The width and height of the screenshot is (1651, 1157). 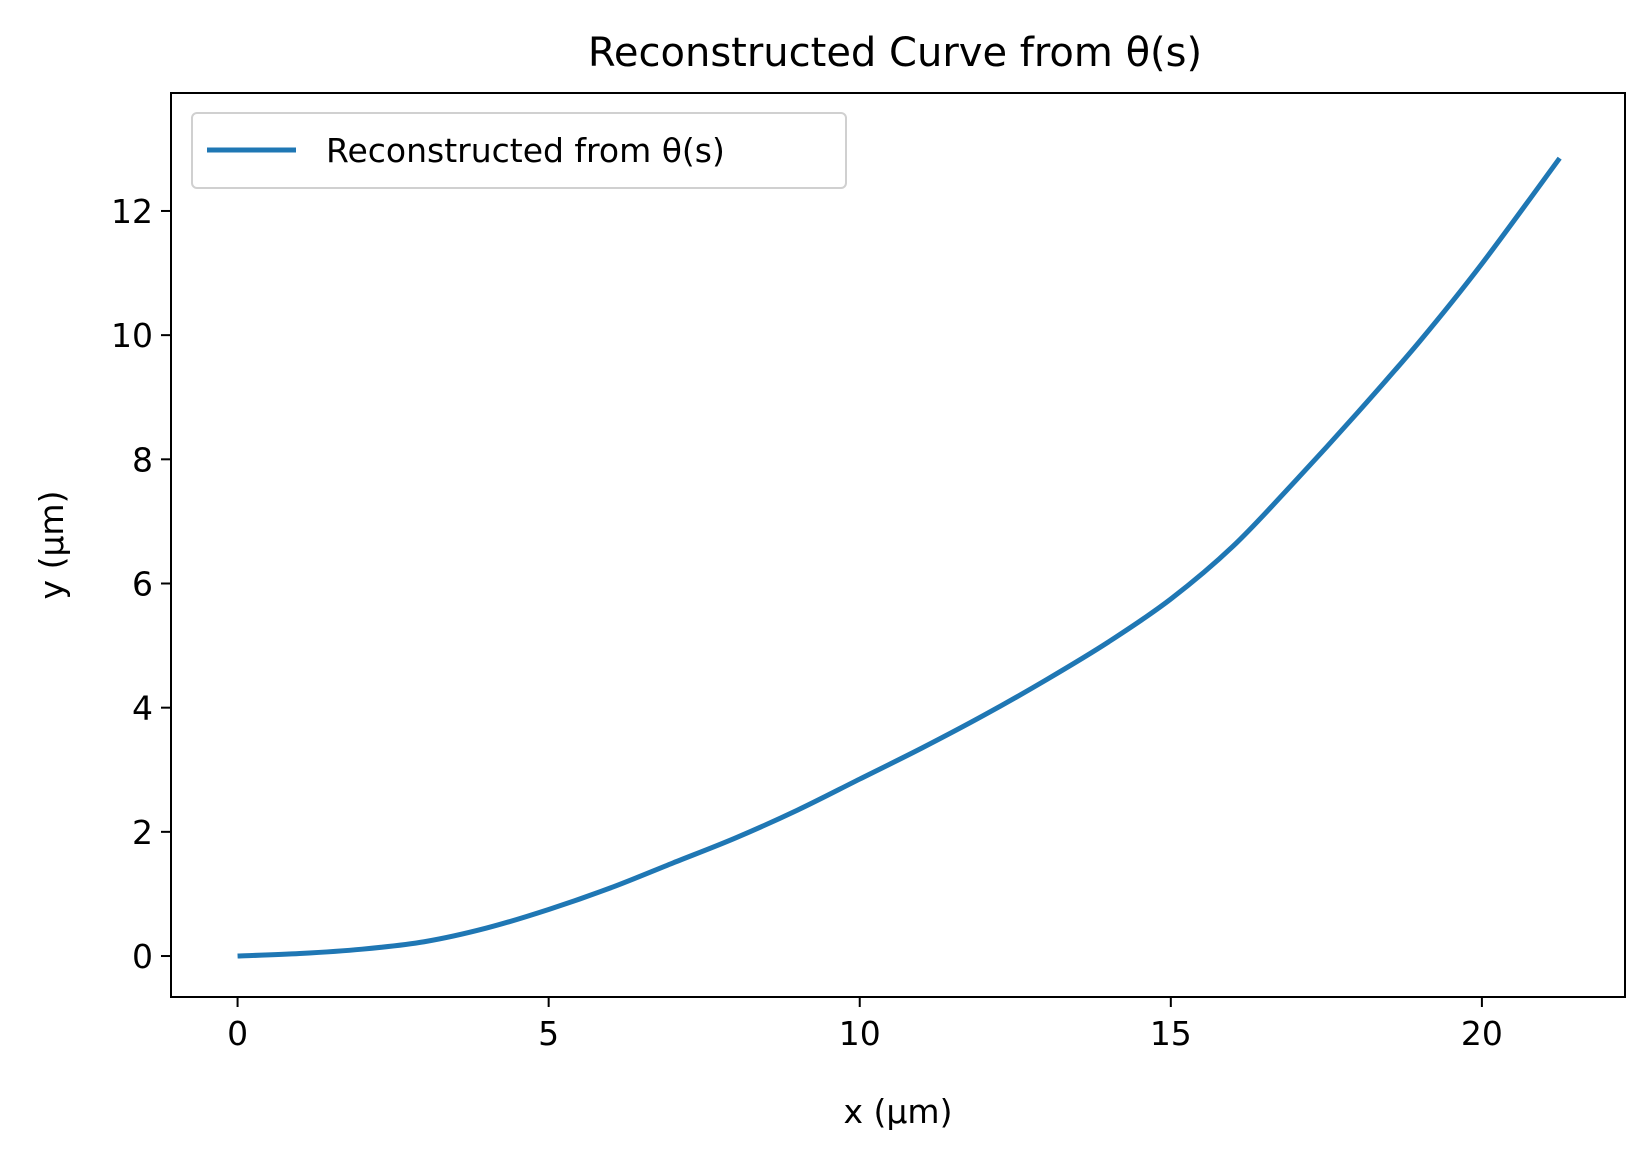 I want to click on y-axis-label: y (µm), so click(x=51, y=545).